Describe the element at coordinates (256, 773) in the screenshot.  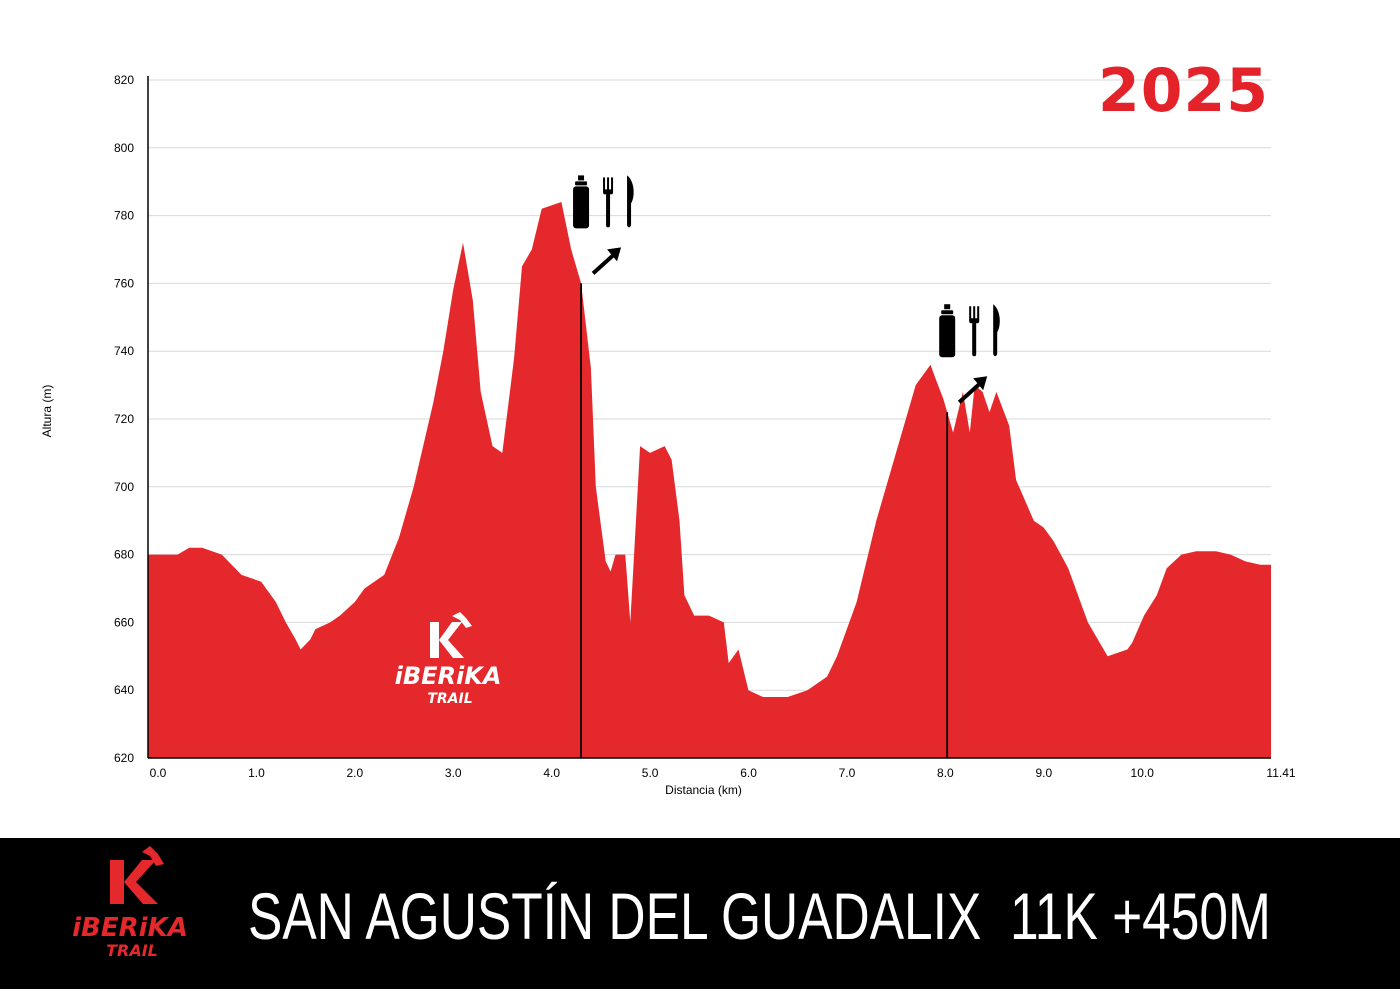
I see `x-tick-label: 1.0` at that location.